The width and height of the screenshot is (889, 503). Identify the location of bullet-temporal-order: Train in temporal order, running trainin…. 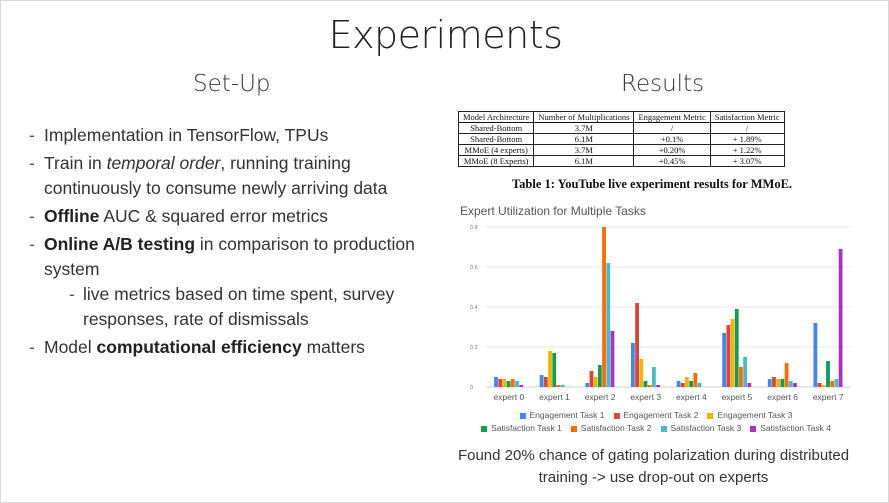
(229, 176).